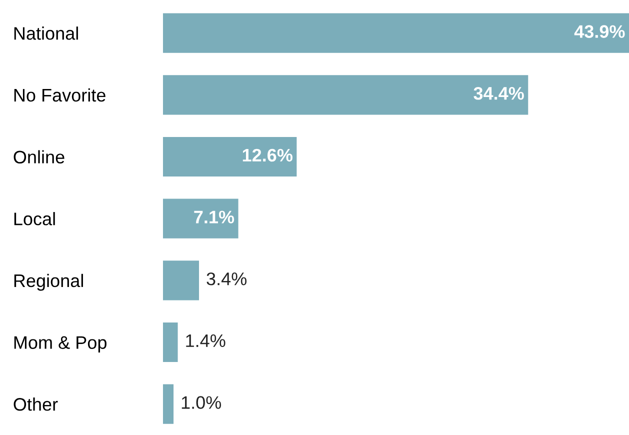  Describe the element at coordinates (599, 31) in the screenshot. I see `data-label: 43.9%` at that location.